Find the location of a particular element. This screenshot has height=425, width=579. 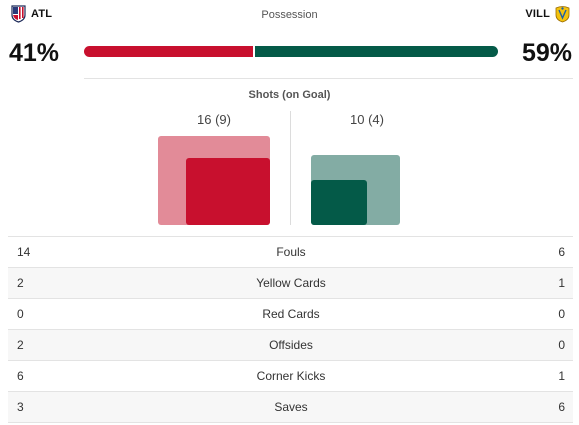

possession-bar is located at coordinates (291, 51).